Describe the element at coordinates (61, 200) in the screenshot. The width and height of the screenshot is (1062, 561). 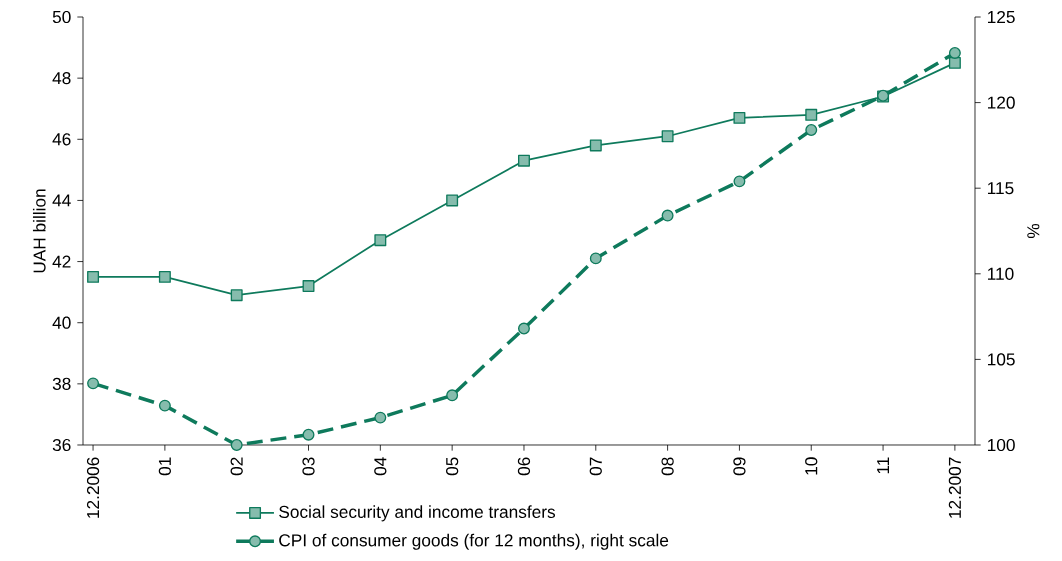
I see `y-tick-label: 44` at that location.